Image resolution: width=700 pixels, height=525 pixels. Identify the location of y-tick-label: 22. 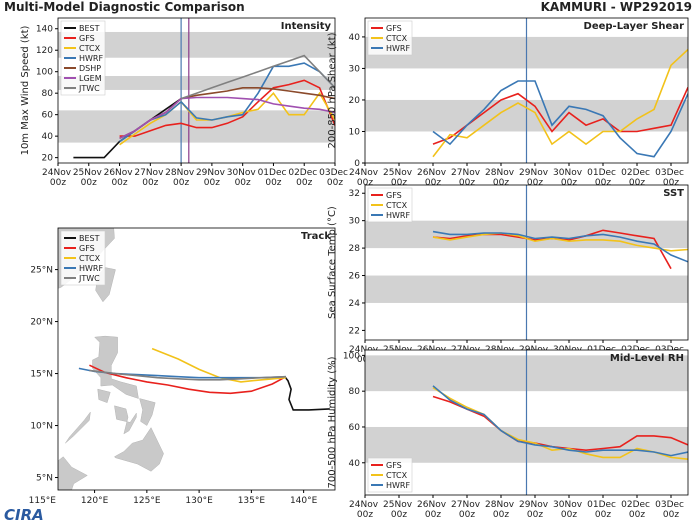
(354, 331).